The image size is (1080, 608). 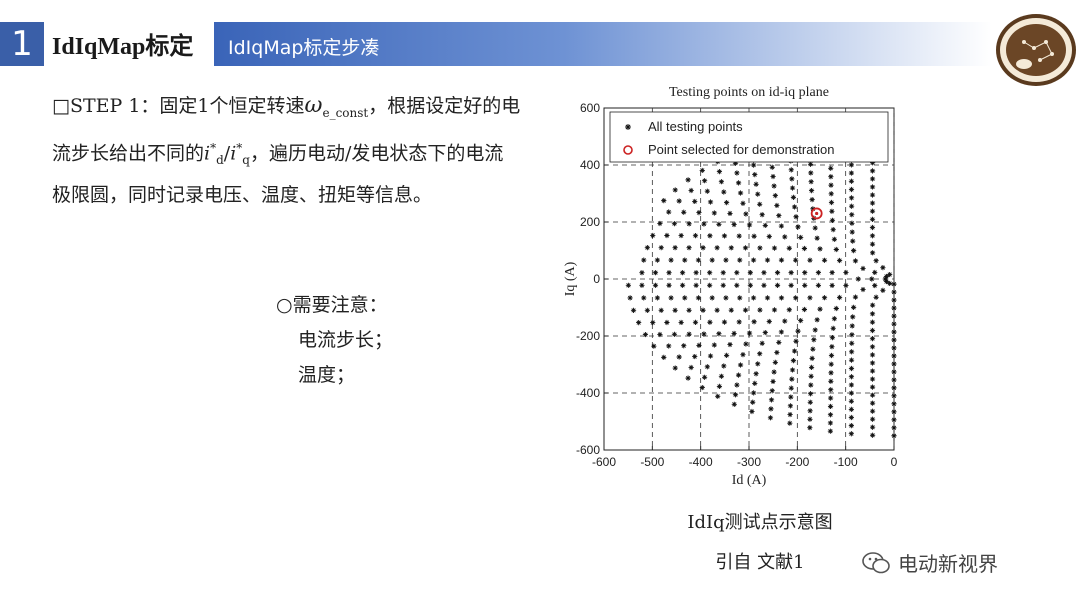 I want to click on selected-point, so click(x=816, y=213).